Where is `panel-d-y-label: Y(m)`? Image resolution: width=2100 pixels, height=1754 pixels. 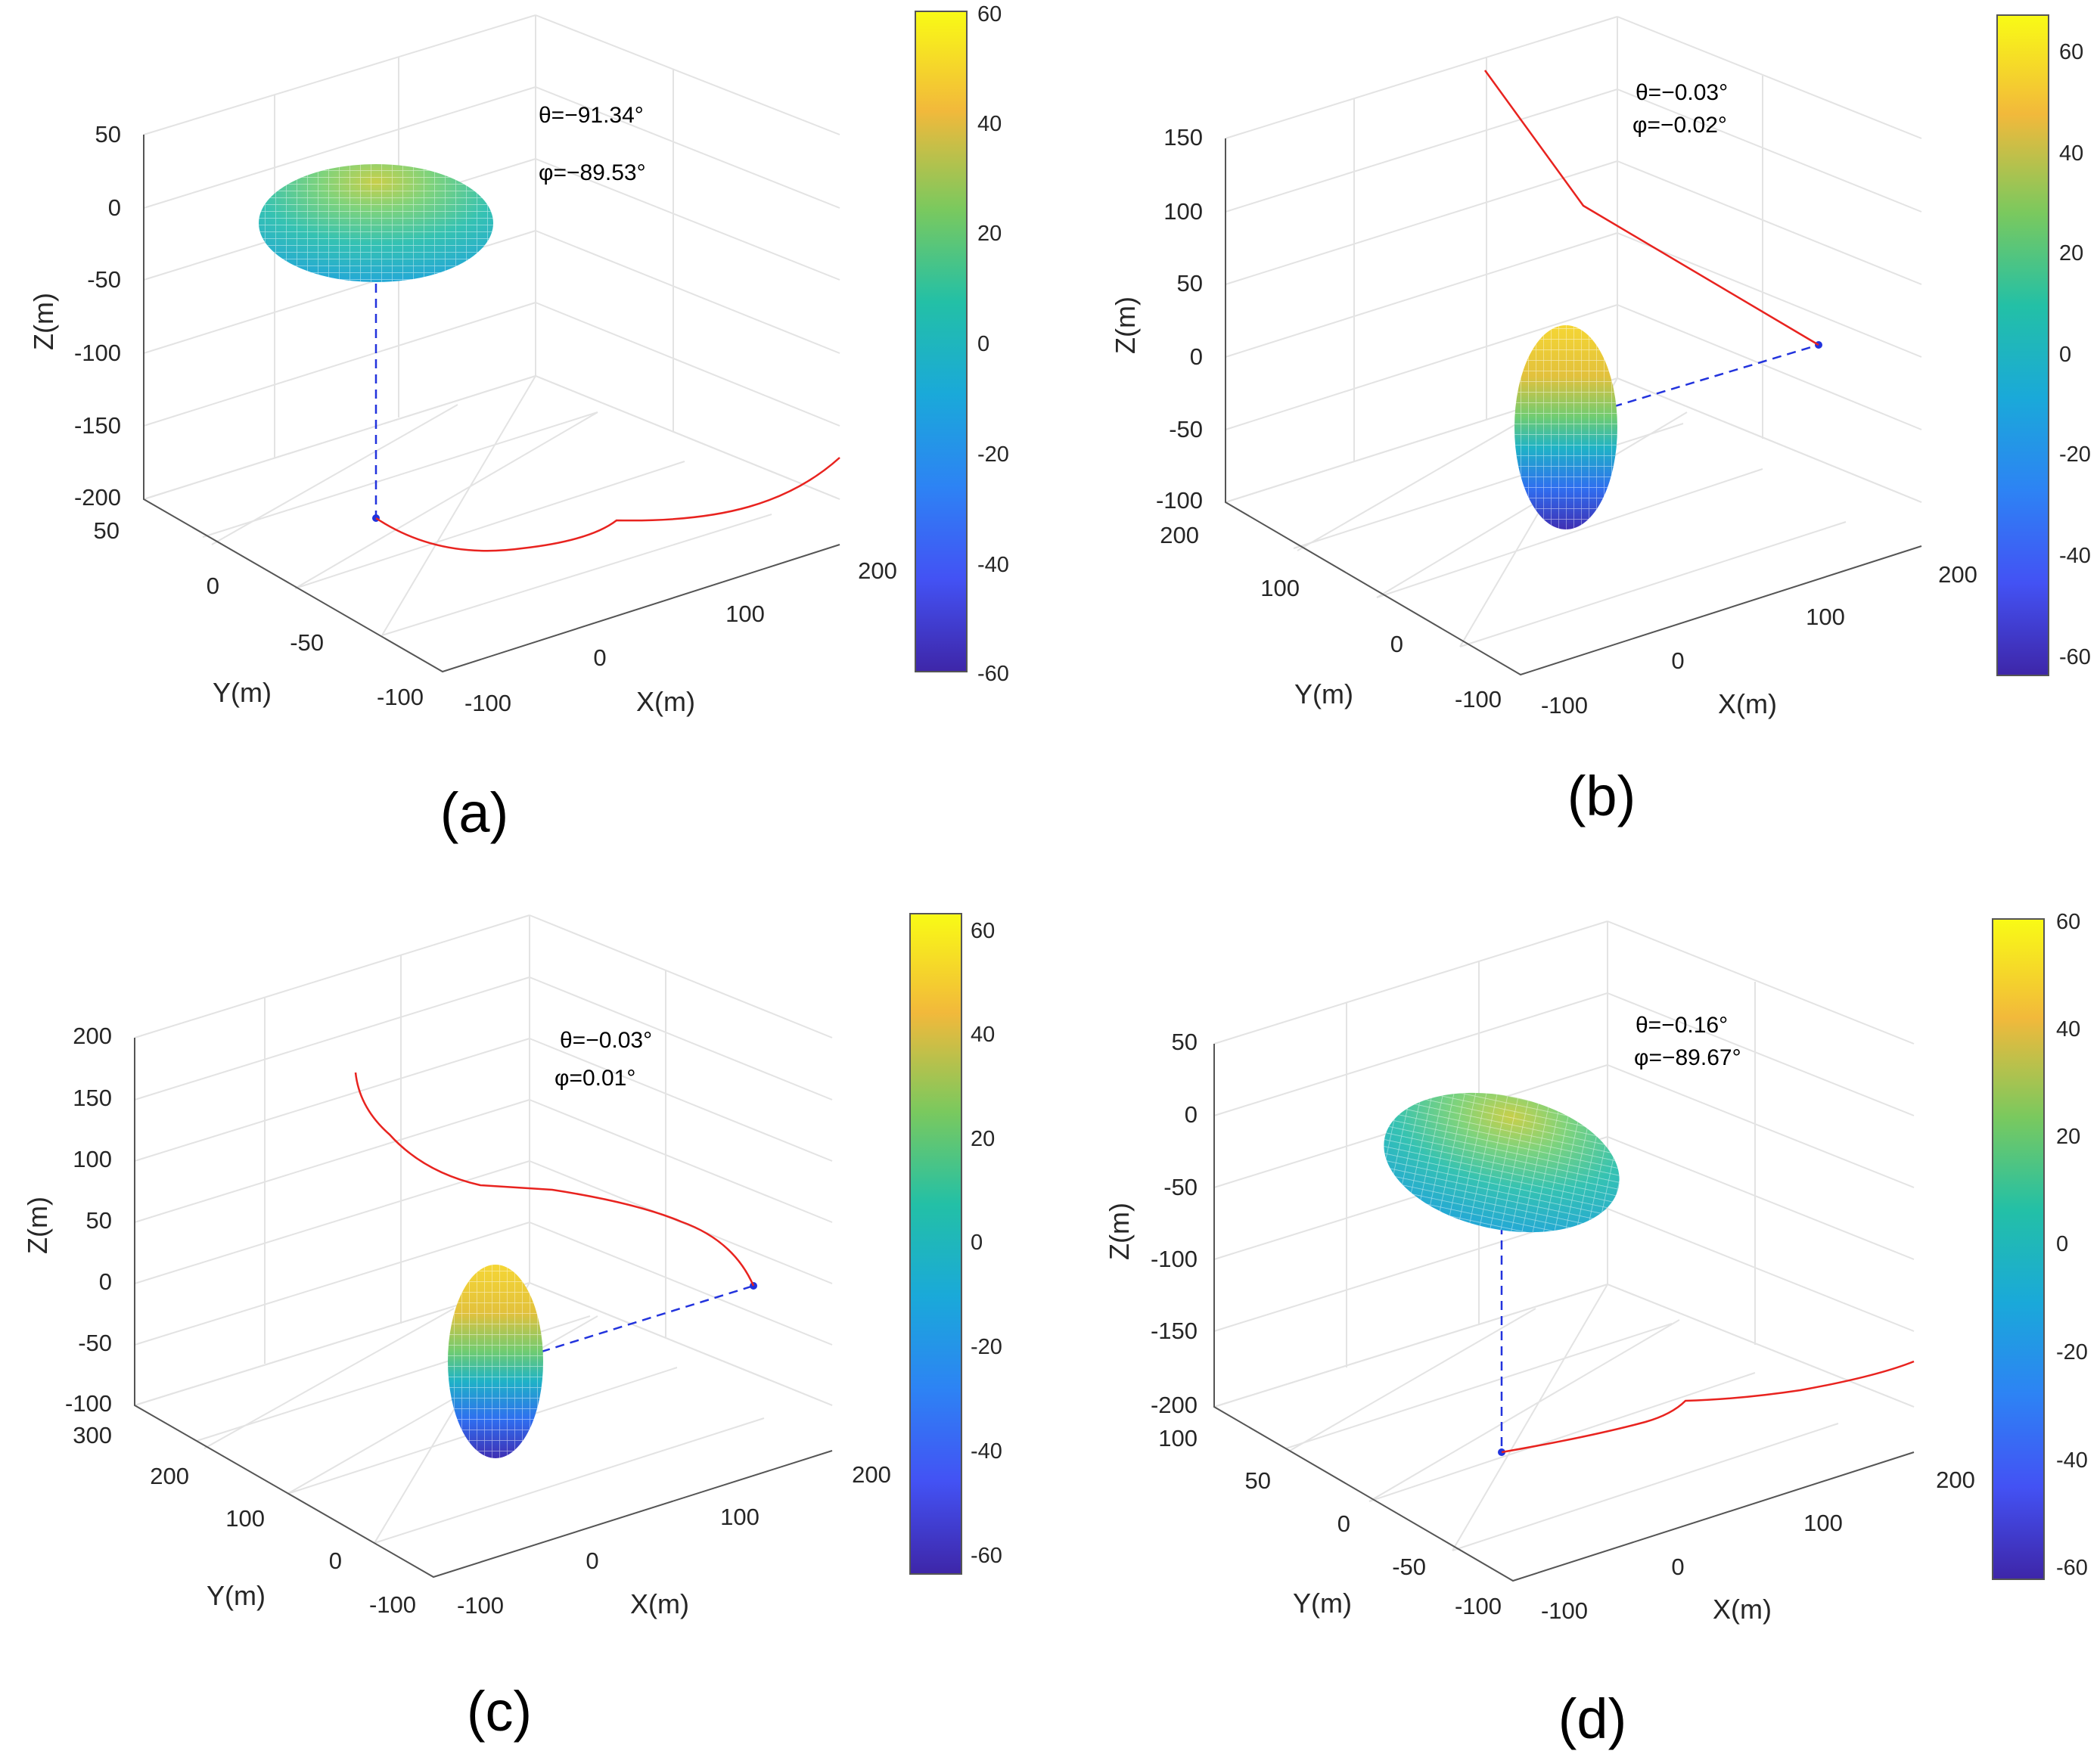
panel-d-y-label: Y(m) is located at coordinates (1322, 1603).